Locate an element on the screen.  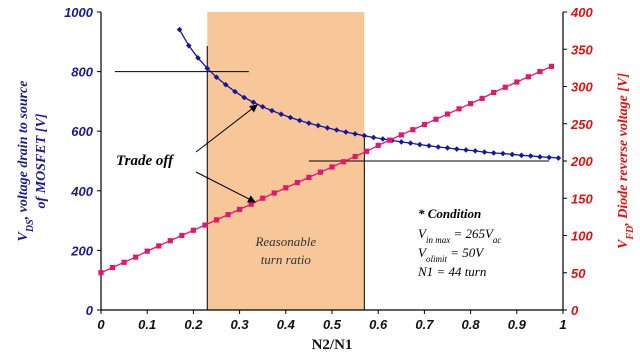
x-tick-label: 0.6 is located at coordinates (378, 324).